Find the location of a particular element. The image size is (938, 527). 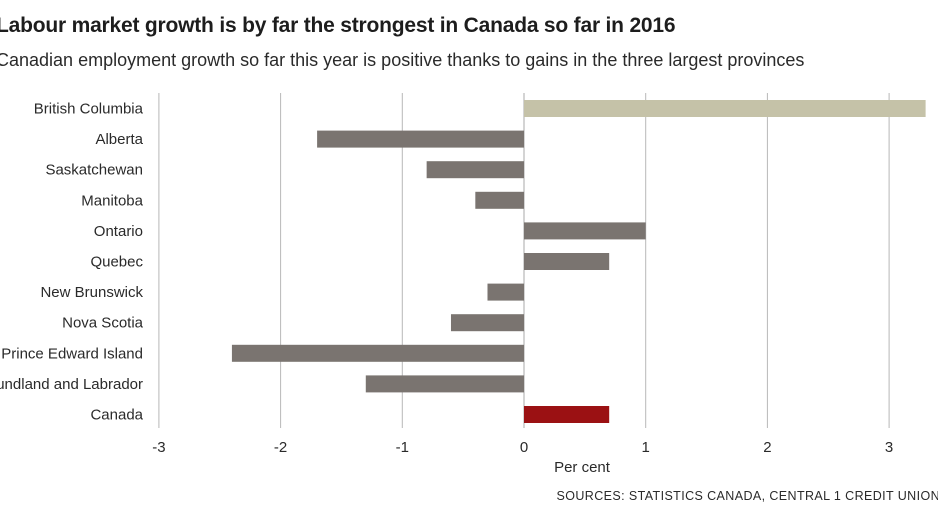

category-label: Saskatchewan is located at coordinates (94, 170).